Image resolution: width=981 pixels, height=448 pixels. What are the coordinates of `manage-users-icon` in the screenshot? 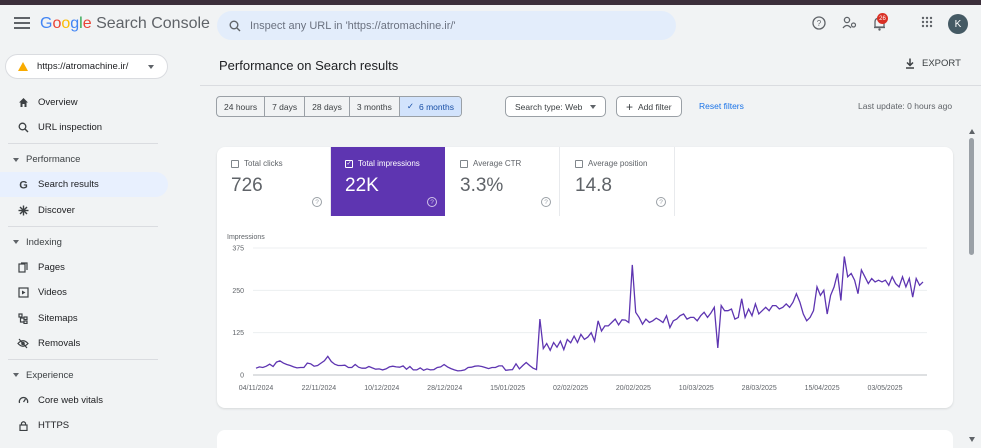 It's located at (849, 23).